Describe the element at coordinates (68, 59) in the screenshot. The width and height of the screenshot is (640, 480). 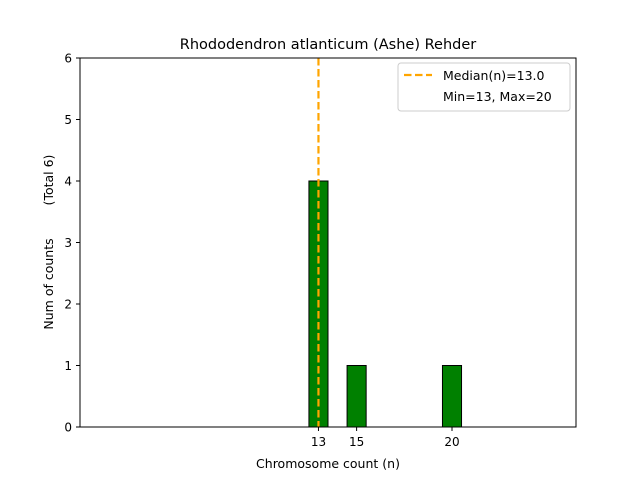
I see `y-tick-label-6: 6` at that location.